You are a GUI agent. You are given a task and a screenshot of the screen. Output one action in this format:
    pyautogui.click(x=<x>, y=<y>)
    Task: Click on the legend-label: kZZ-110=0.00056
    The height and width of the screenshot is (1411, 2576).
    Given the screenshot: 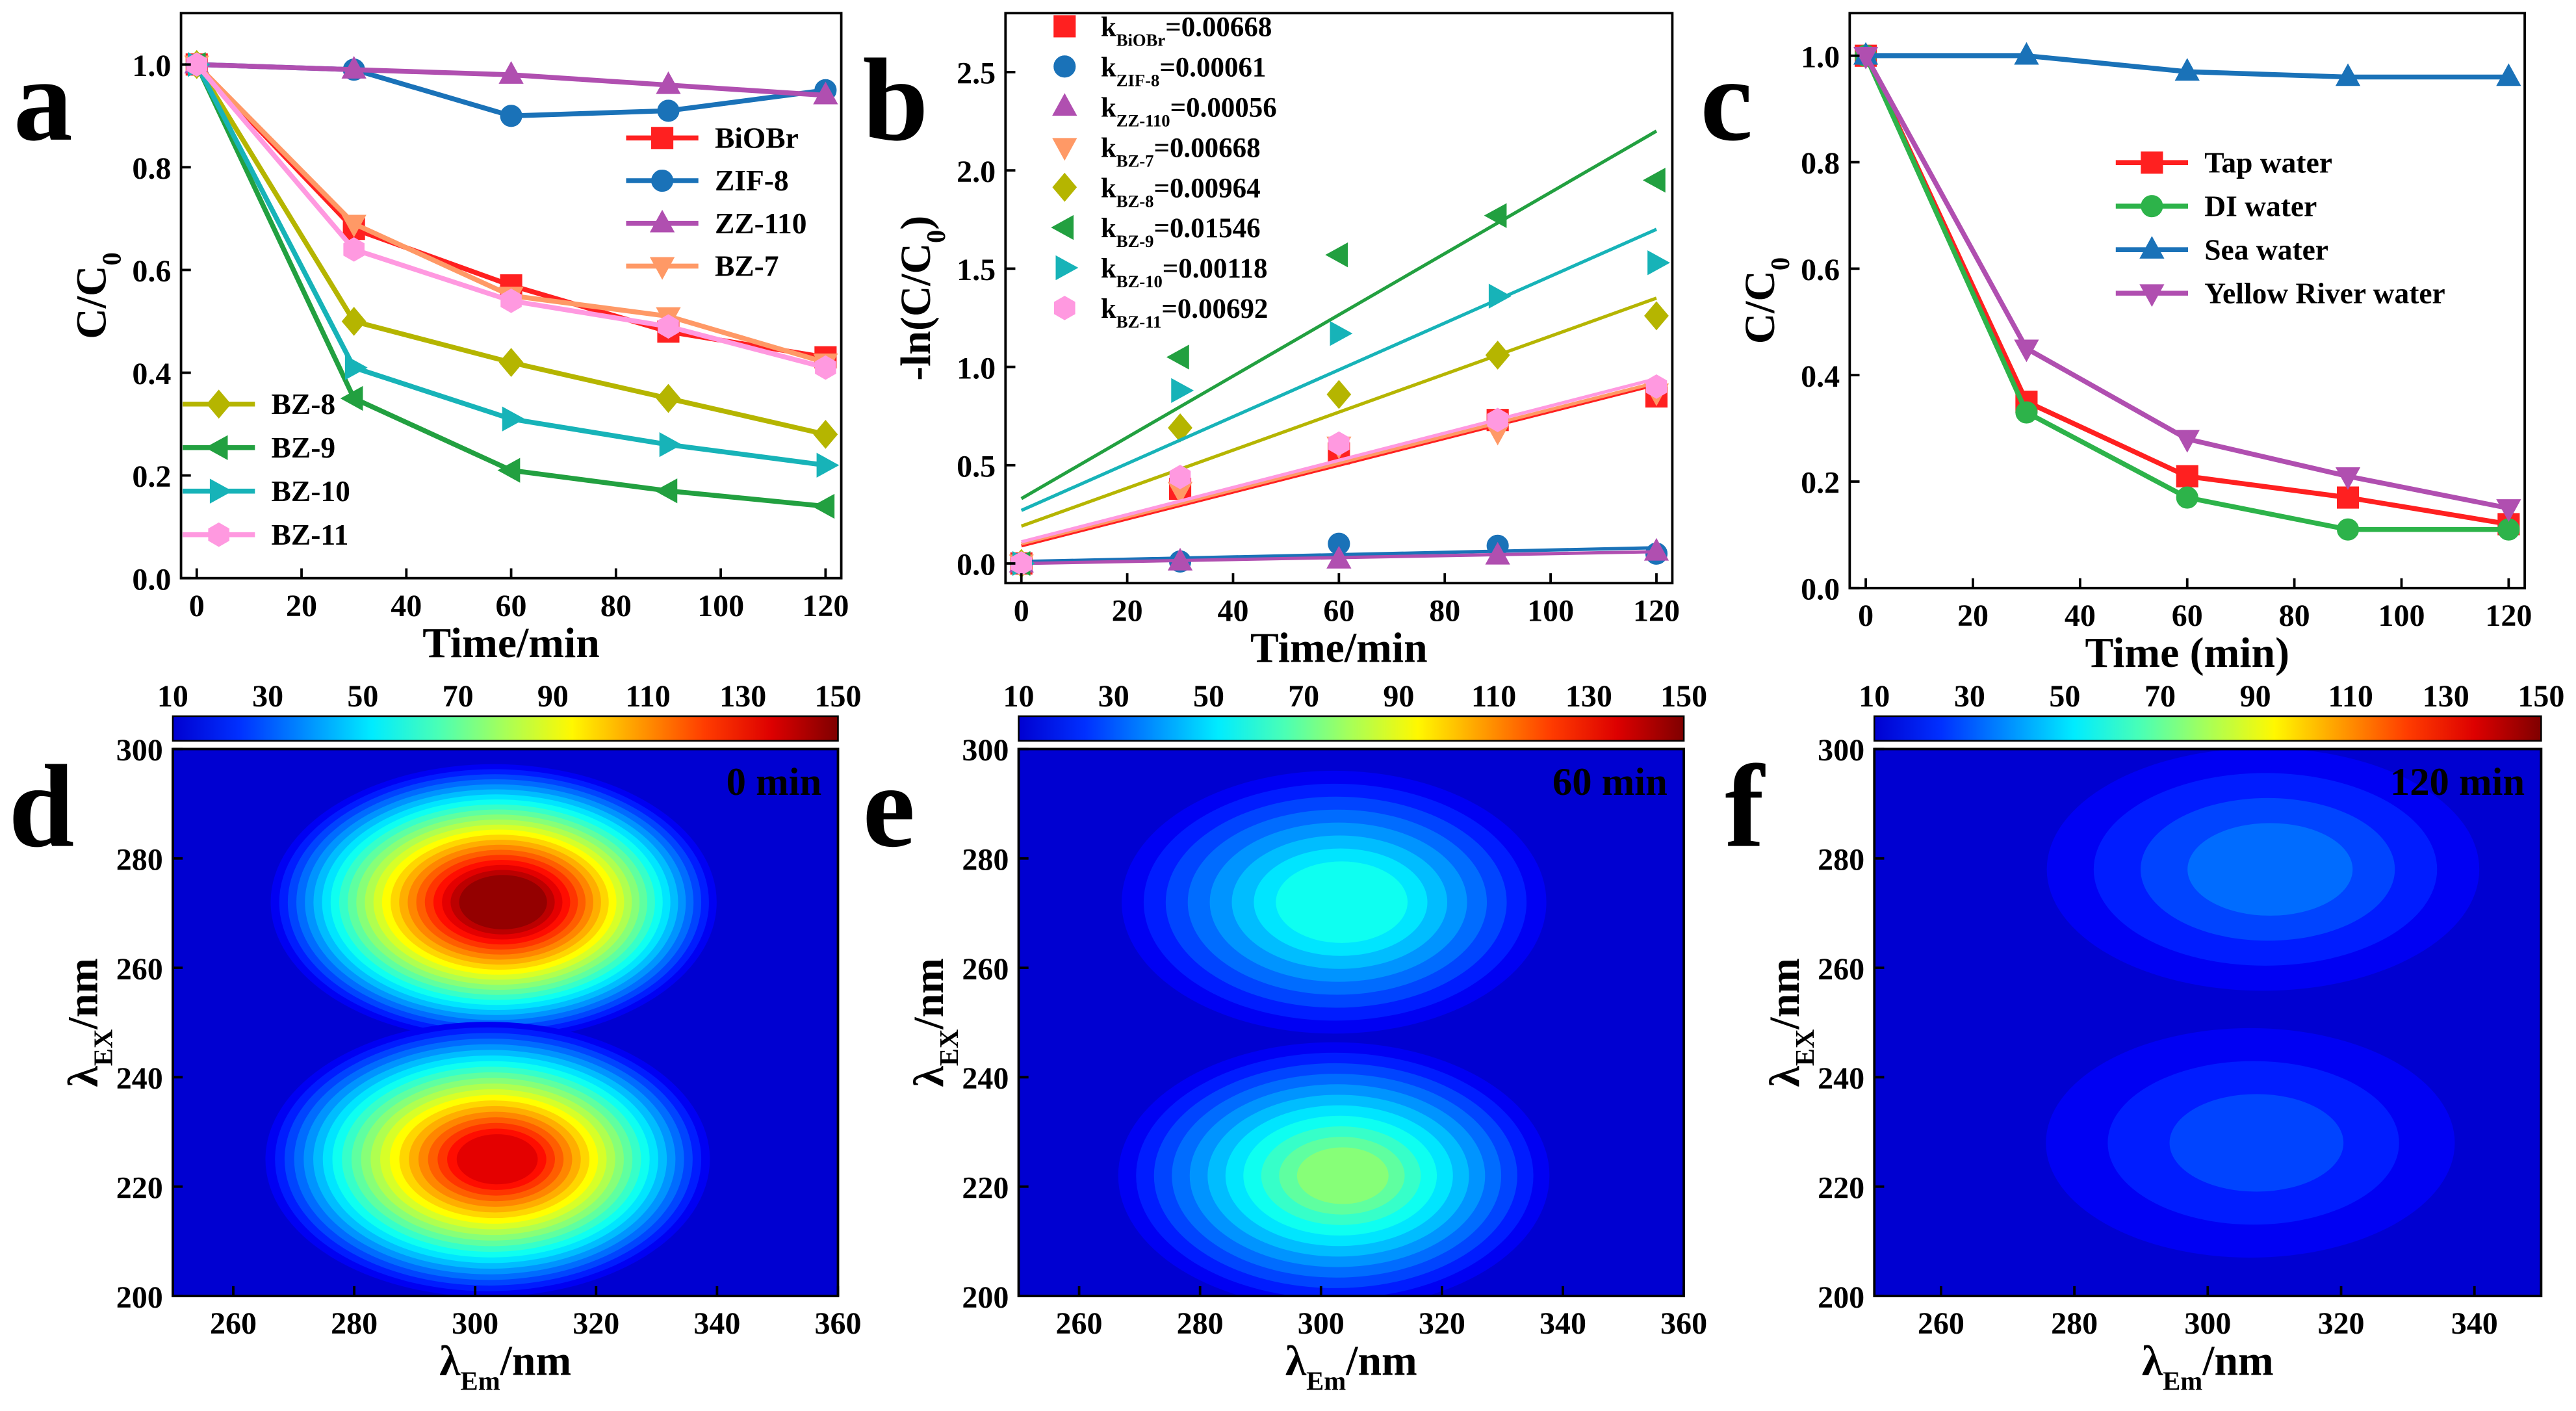 What is the action you would take?
    pyautogui.click(x=1189, y=111)
    